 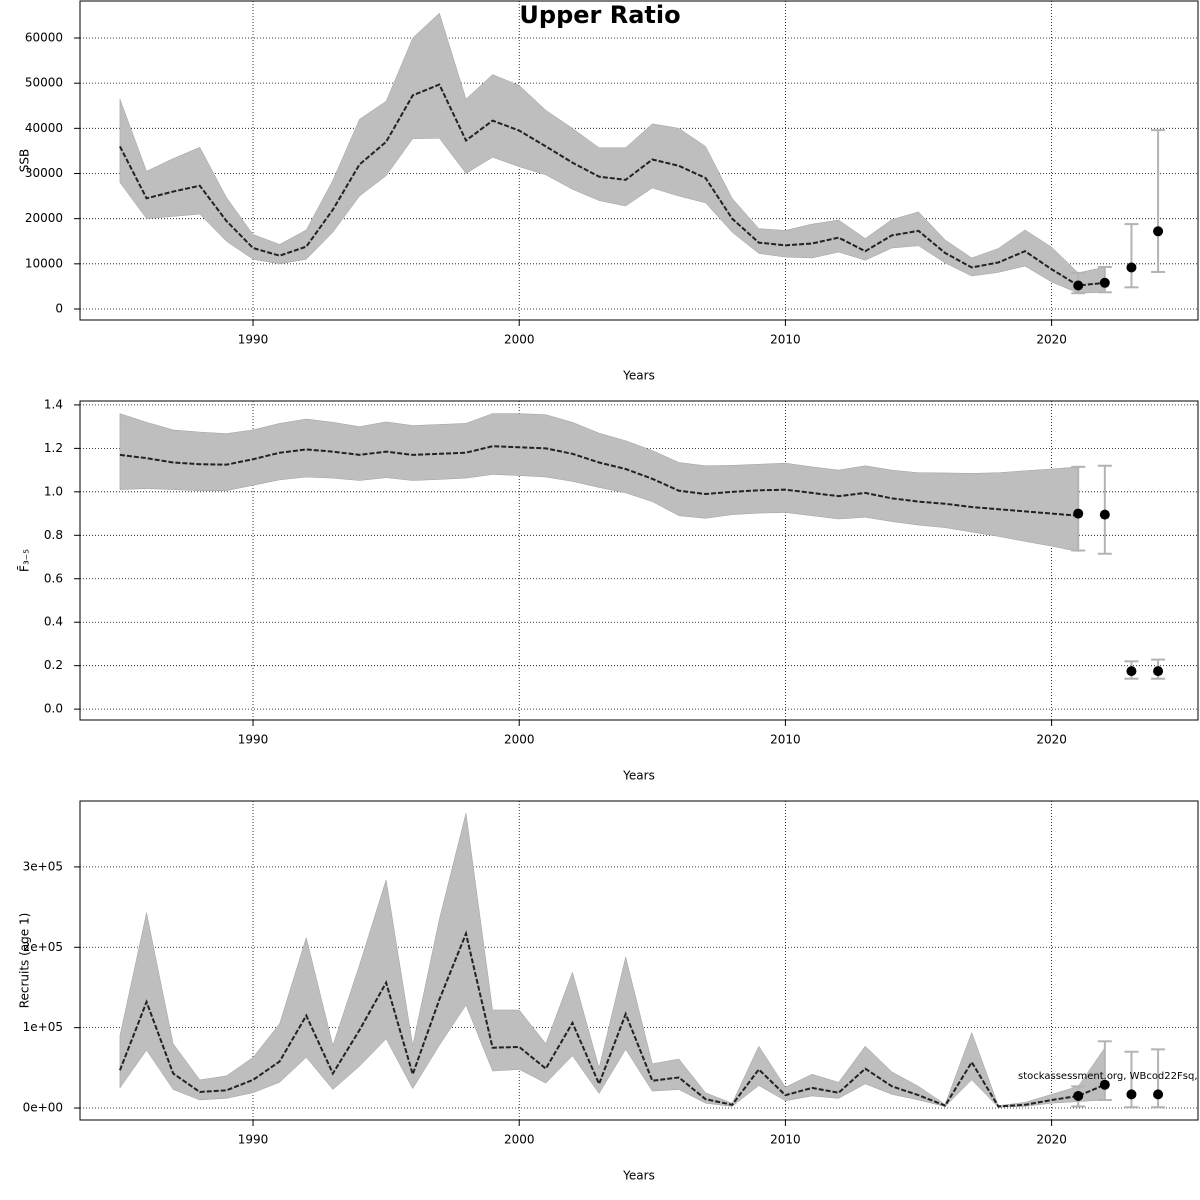 I want to click on y-axis-label: SSB, so click(x=25, y=160).